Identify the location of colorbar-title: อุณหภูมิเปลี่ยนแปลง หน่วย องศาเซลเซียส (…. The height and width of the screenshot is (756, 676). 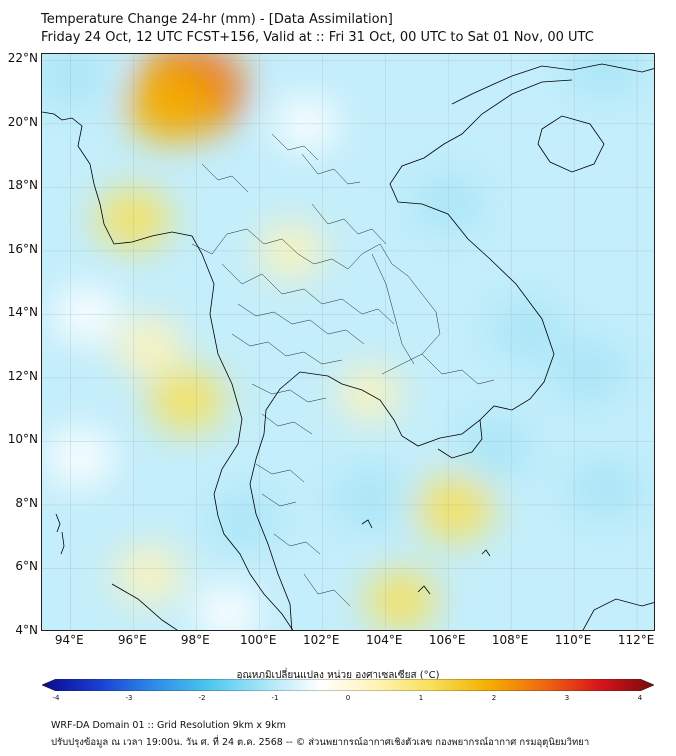
(338, 675).